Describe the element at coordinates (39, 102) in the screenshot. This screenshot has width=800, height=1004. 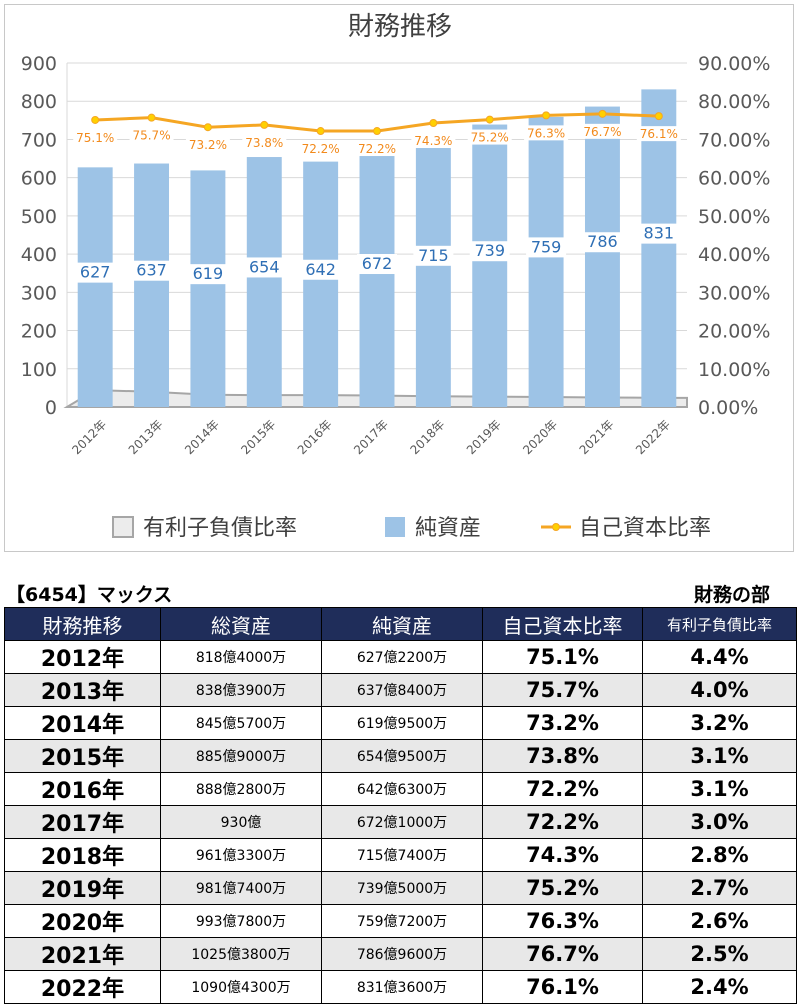
I see `y-left-tick-label: 800` at that location.